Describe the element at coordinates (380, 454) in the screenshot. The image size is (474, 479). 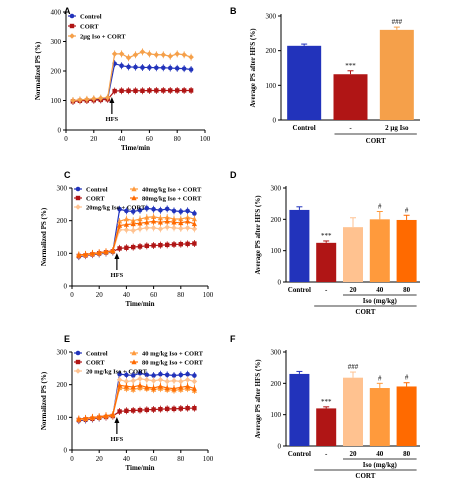
I see `category-label: 40` at that location.